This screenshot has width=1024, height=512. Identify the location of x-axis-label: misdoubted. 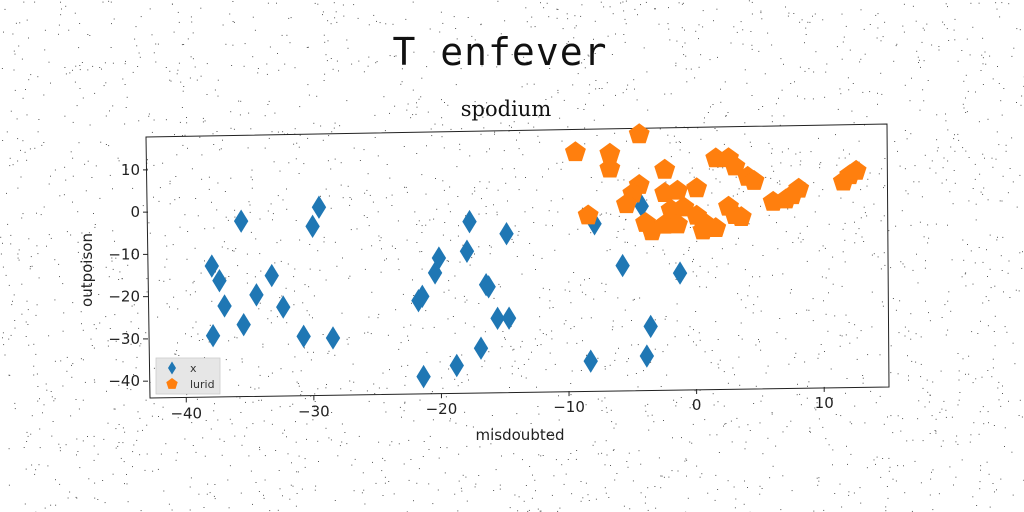
(520, 435).